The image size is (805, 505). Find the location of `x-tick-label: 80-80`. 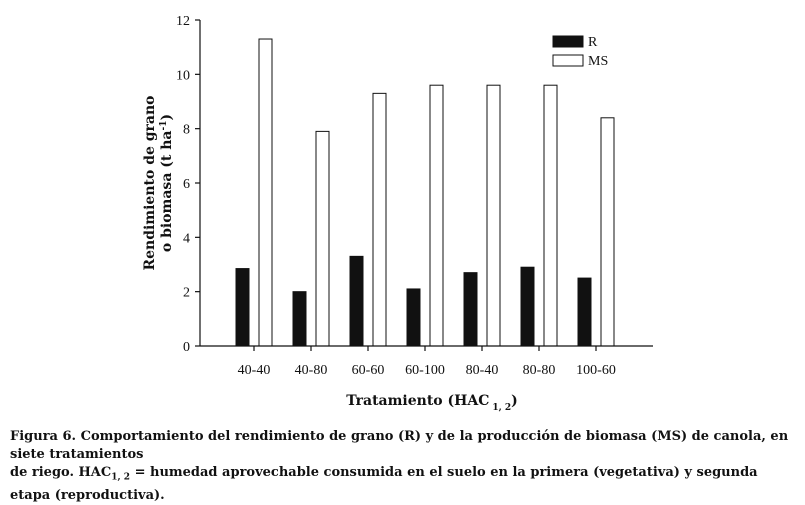

x-tick-label: 80-80 is located at coordinates (539, 370).